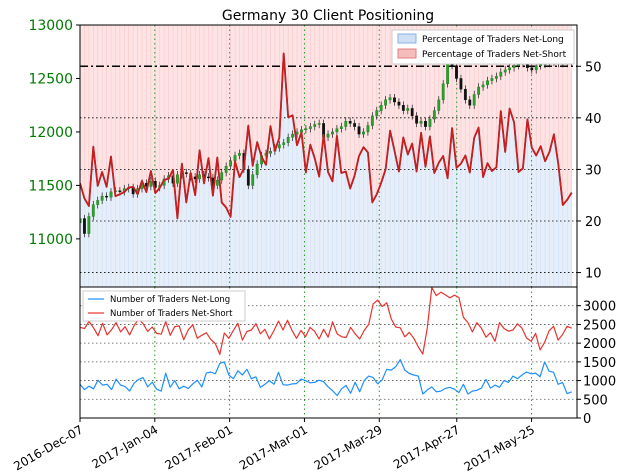  What do you see at coordinates (170, 300) in the screenshot?
I see `legend-label-number-long: Number of Traders Net-Long` at bounding box center [170, 300].